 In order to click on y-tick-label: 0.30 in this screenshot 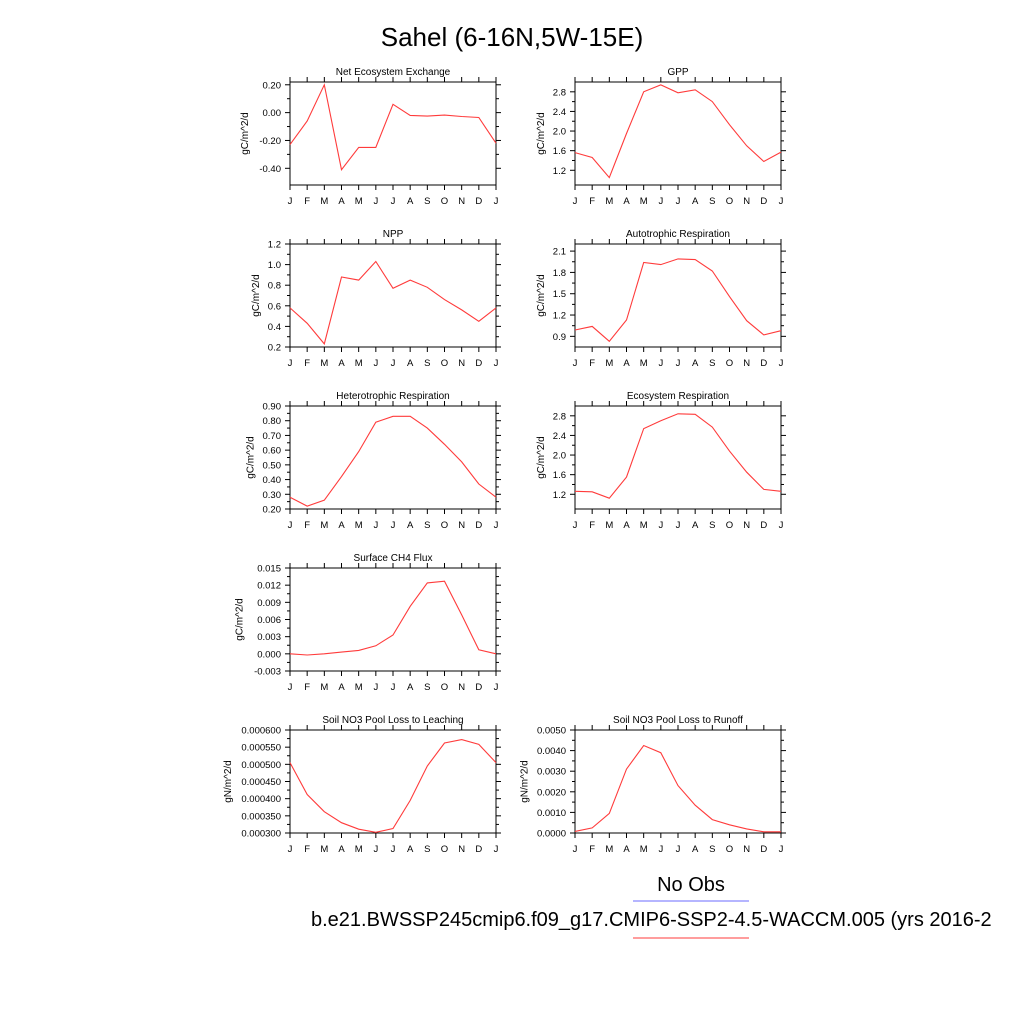, I will do `click(272, 495)`.